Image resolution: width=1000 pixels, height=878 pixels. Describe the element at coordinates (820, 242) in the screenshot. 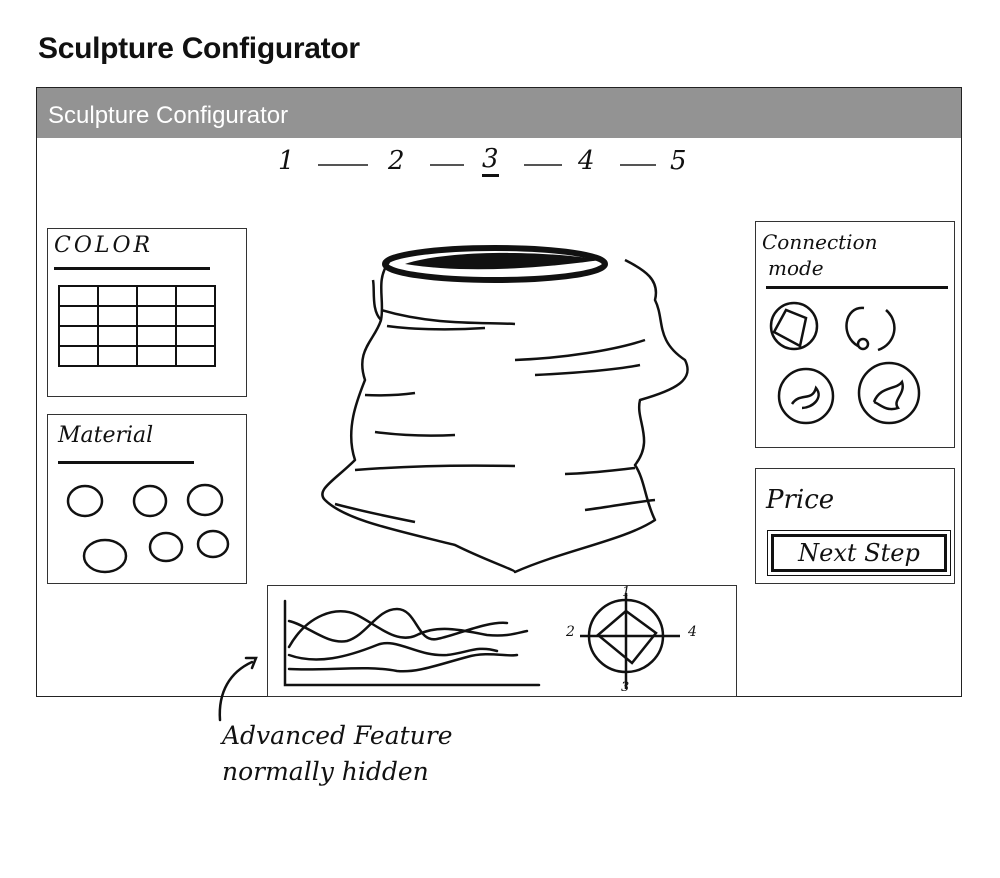

I see `connection-panel-title: Connection` at that location.